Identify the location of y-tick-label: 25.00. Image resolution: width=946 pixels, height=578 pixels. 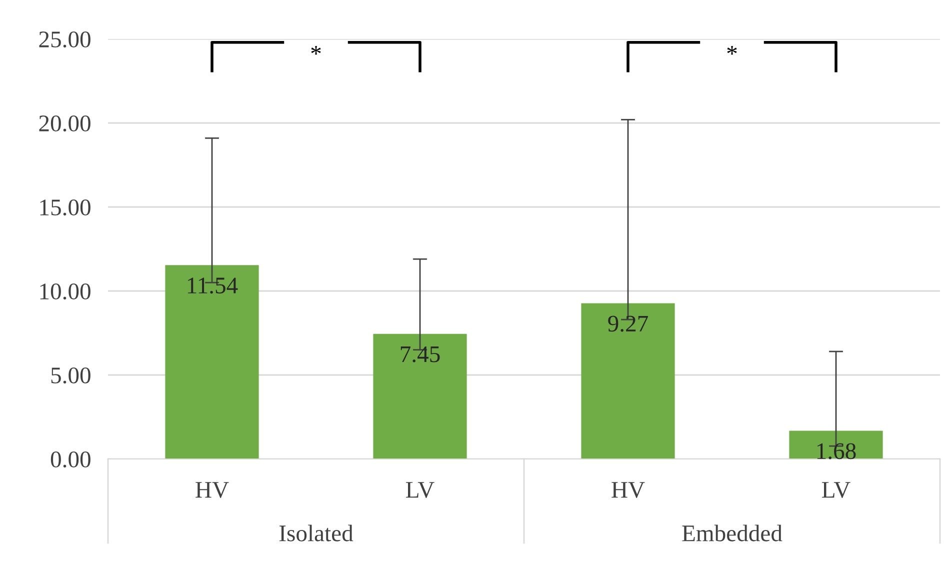
(64, 39).